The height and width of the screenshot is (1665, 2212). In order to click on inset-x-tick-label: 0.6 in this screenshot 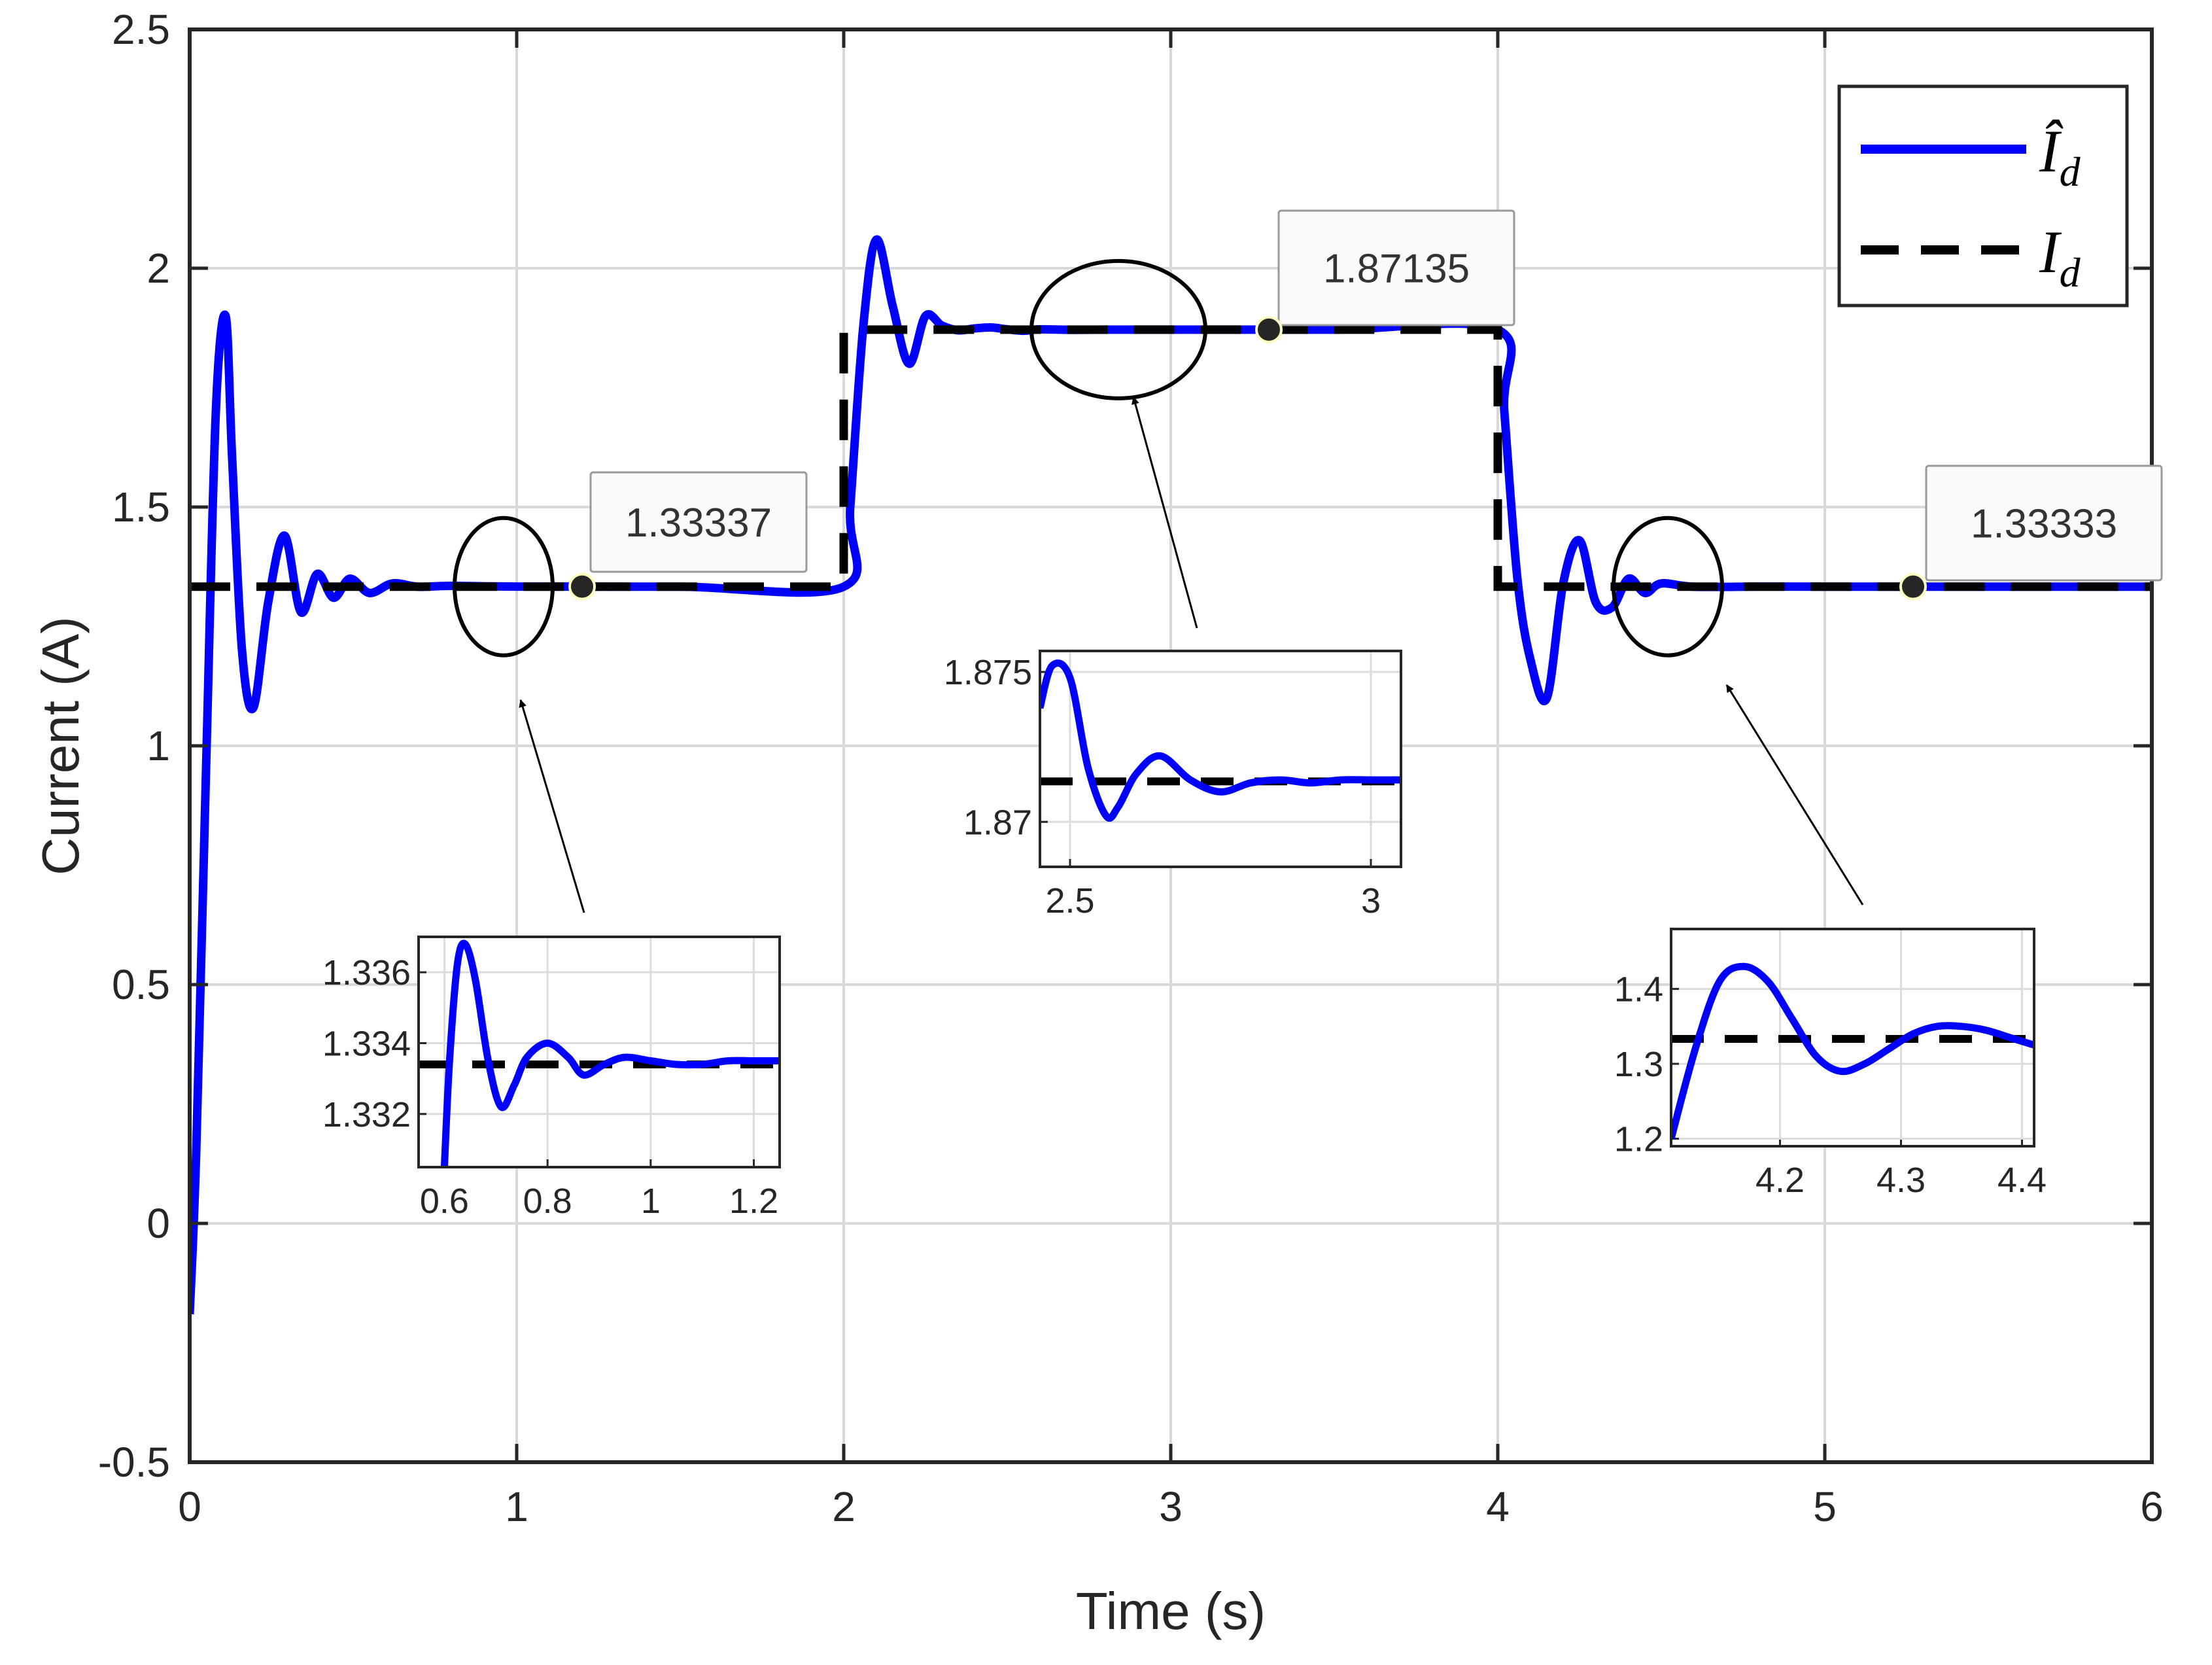, I will do `click(445, 1201)`.